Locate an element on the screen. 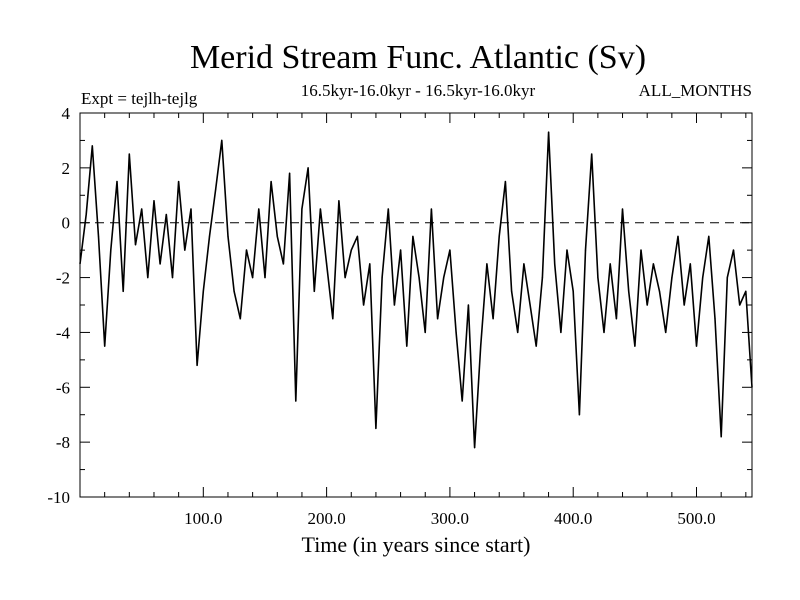 The width and height of the screenshot is (800, 600). x-tick-label: 500.0 is located at coordinates (696, 518).